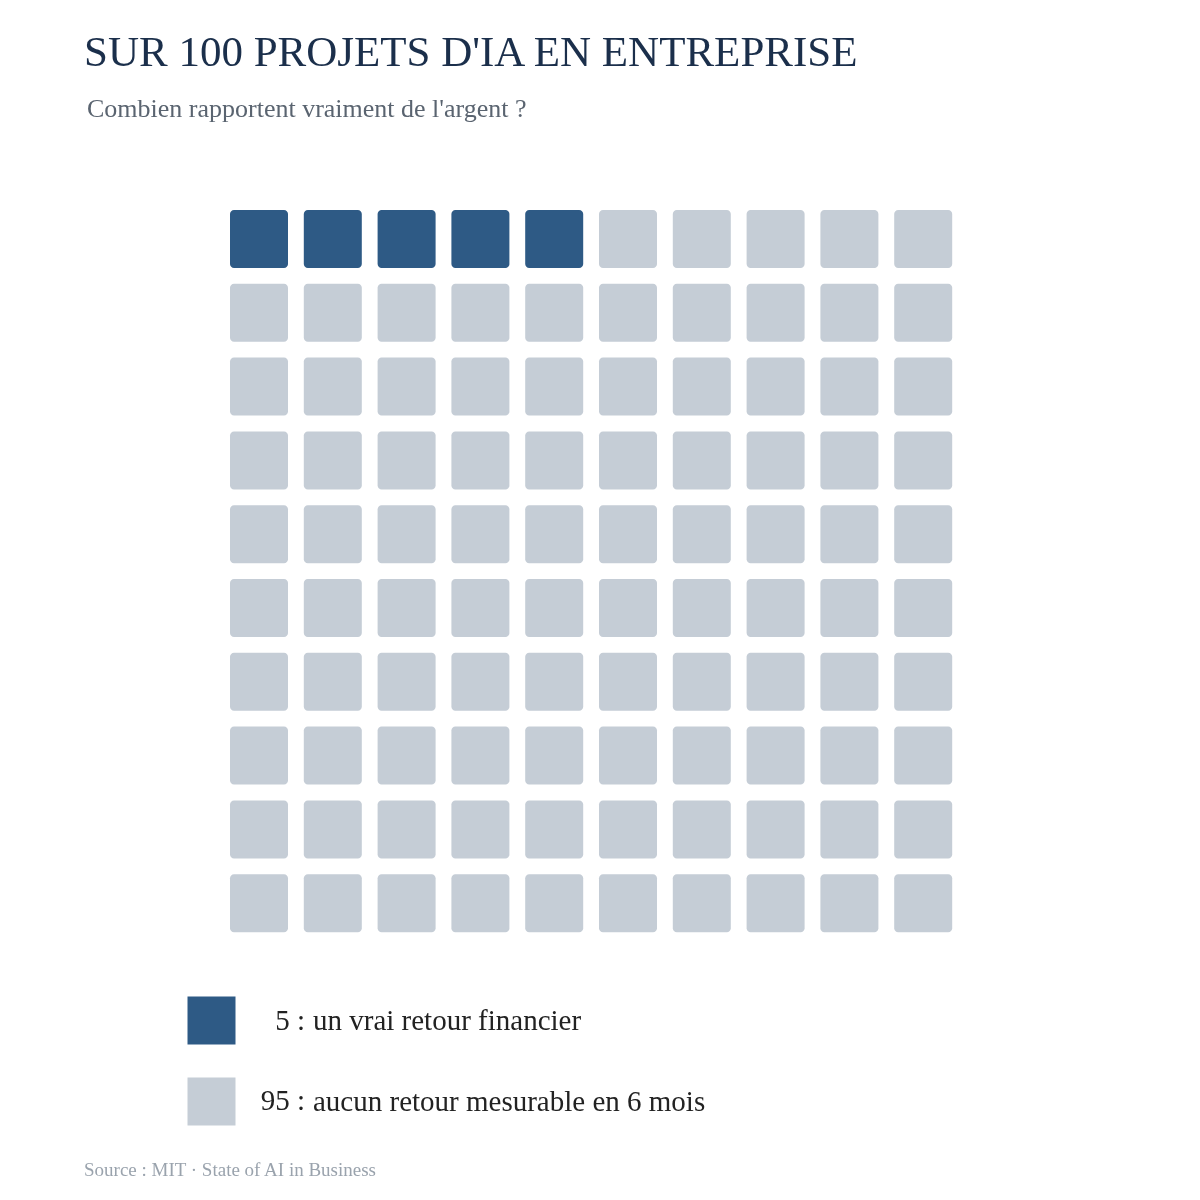  What do you see at coordinates (471, 51) in the screenshot?
I see `text: SUR 100 PROJETS D'IA EN ENTREPRISE` at bounding box center [471, 51].